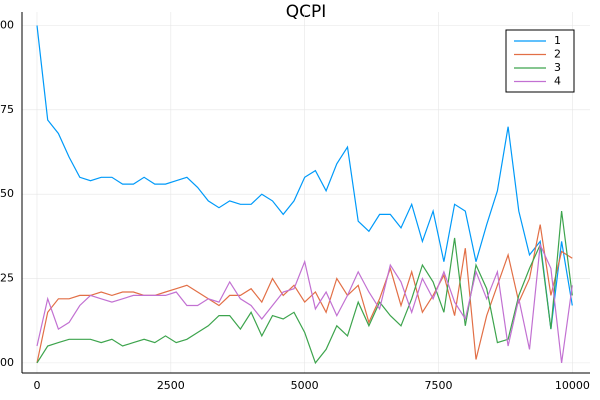 This screenshot has height=400, width=600. Describe the element at coordinates (7, 193) in the screenshot. I see `y-tick-label: 0.50` at that location.